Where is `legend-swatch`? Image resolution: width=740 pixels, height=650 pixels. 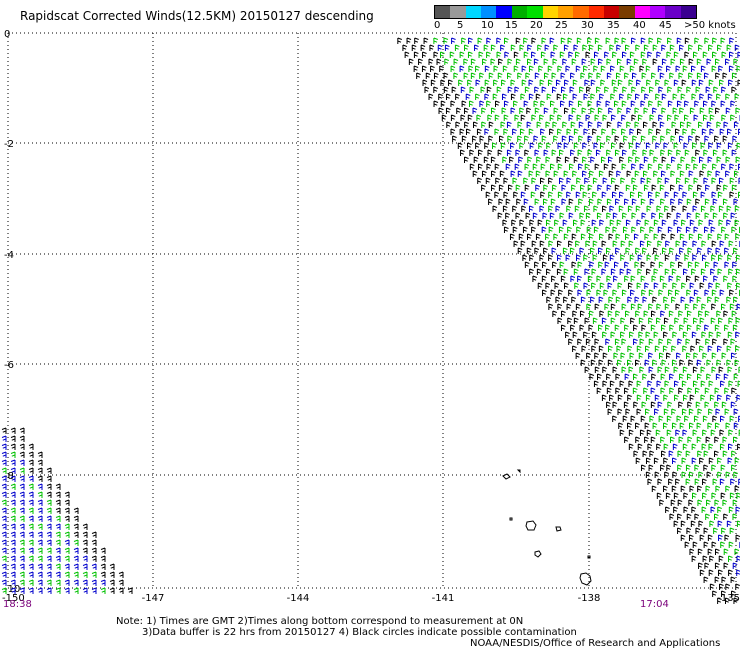 legend-swatch is located at coordinates (565, 12).